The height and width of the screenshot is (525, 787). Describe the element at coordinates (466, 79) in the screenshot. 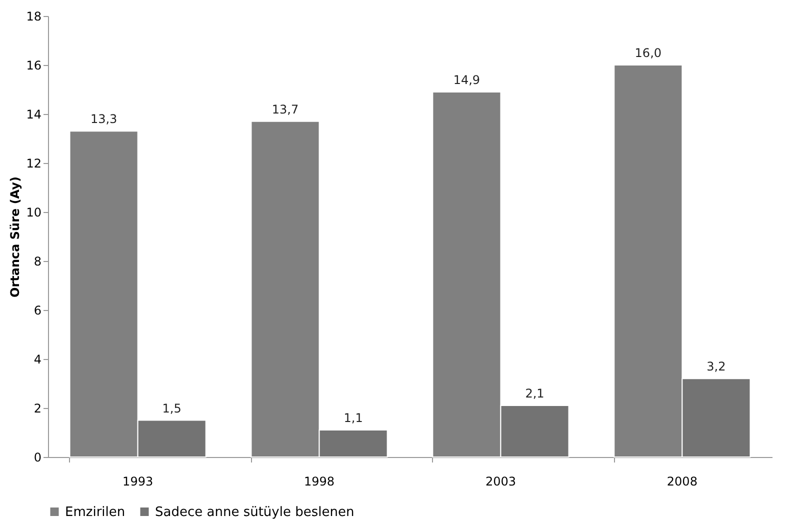

I see `data-label: 14,9` at that location.